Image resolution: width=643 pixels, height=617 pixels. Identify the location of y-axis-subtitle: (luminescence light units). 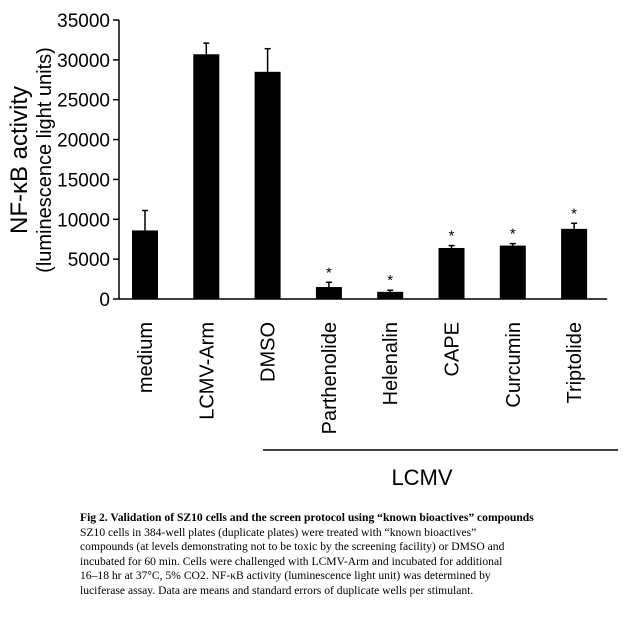
(45, 160).